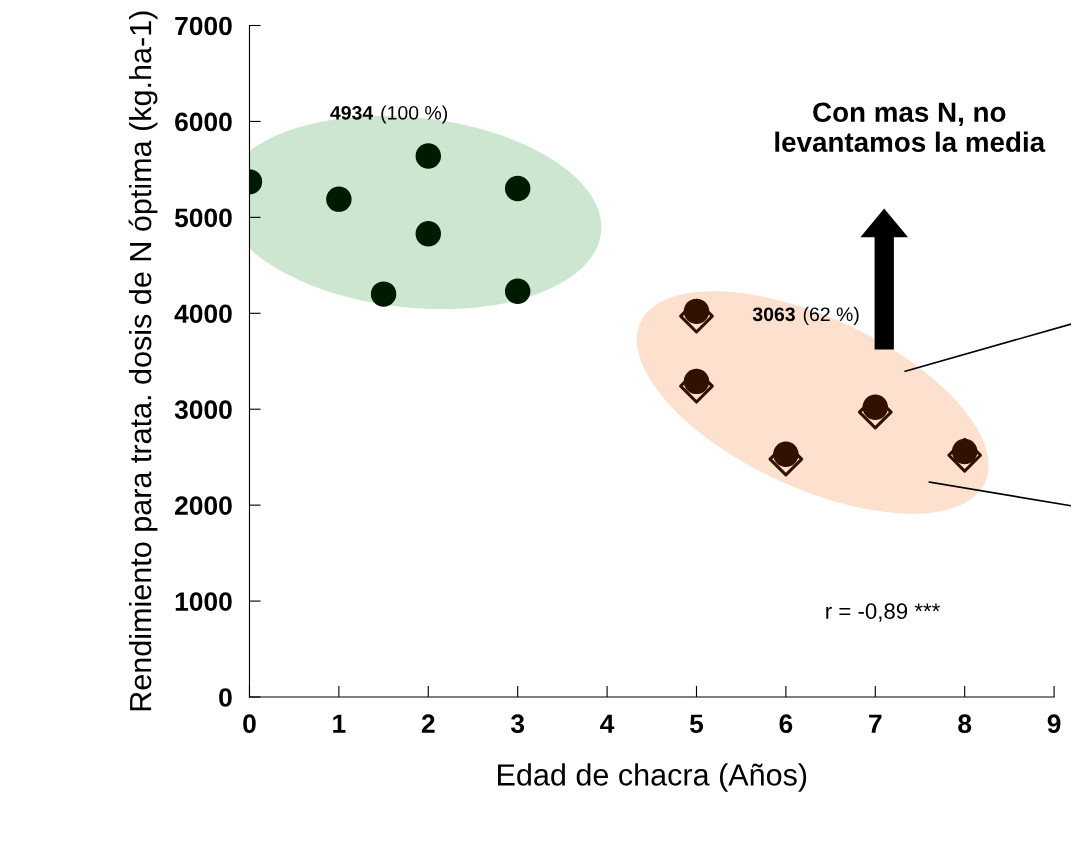 Image resolution: width=1080 pixels, height=850 pixels. I want to click on y-tick-label: 7000, so click(203, 26).